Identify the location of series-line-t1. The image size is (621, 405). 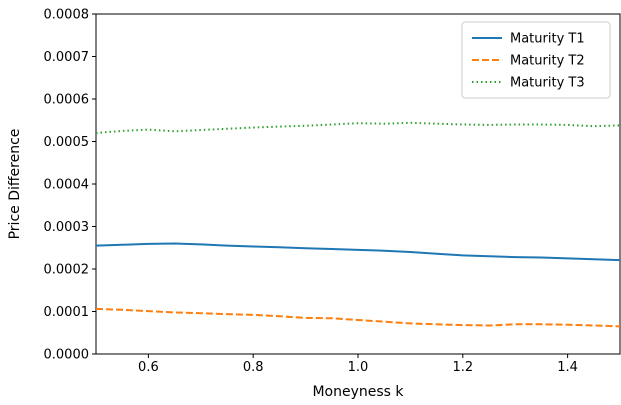
(358, 252).